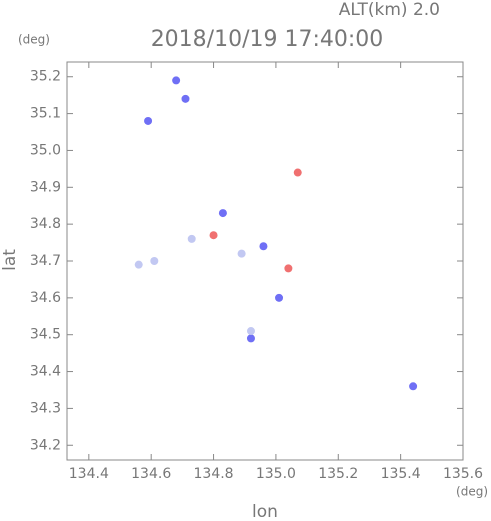 Image resolution: width=491 pixels, height=521 pixels. I want to click on y-tick-label: 34.4, so click(45, 372).